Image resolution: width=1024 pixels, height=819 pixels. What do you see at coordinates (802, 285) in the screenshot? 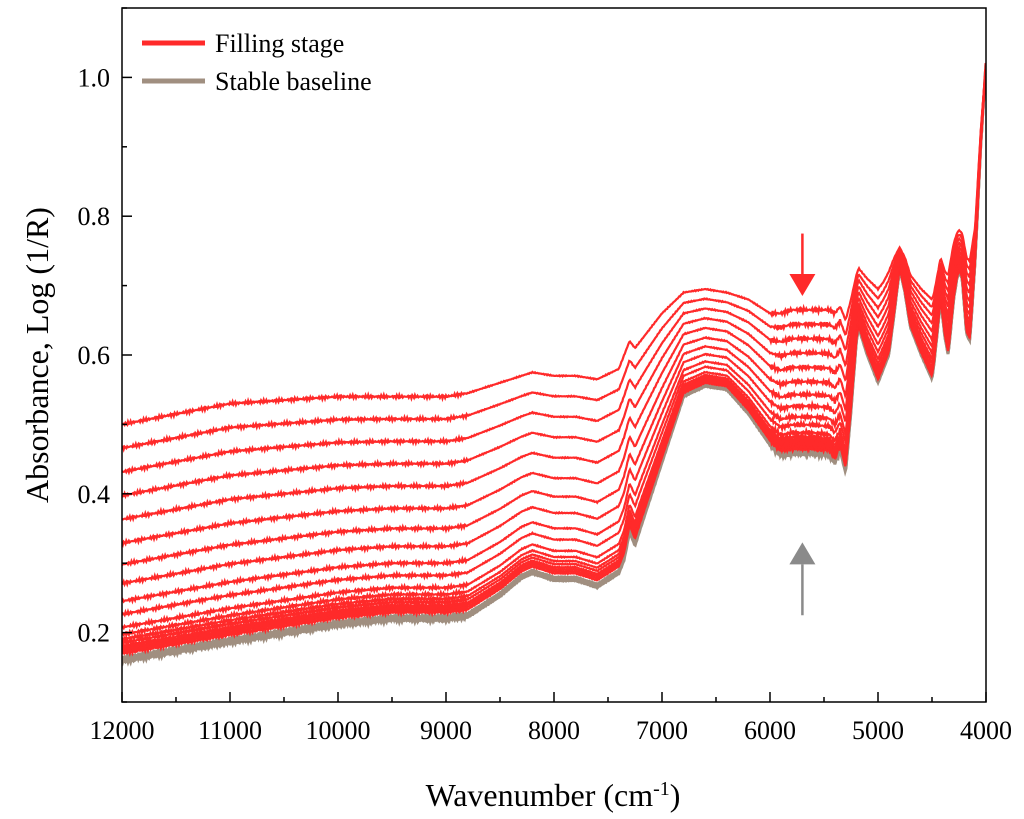
I see `arrow-down-head` at bounding box center [802, 285].